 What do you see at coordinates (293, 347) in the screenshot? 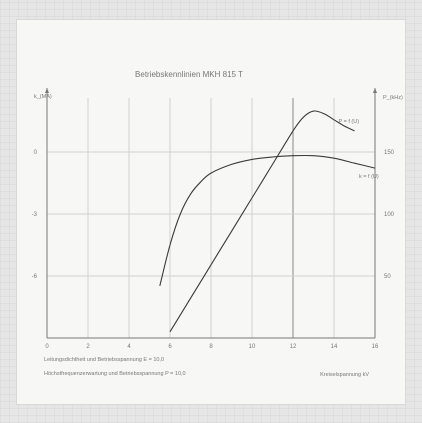
I see `x-tick-label: 12` at bounding box center [293, 347].